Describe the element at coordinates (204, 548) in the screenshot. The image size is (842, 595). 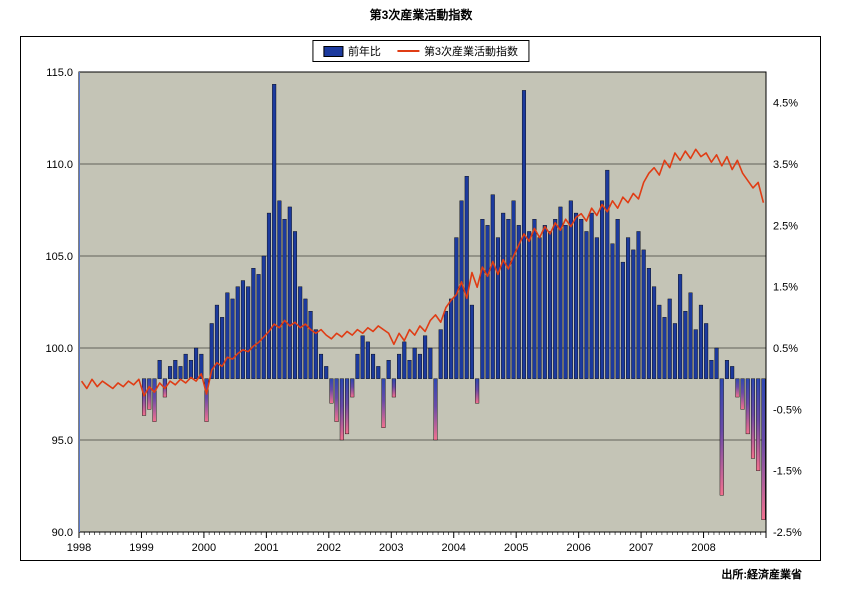
I see `x-axis-year-label: 2000` at that location.